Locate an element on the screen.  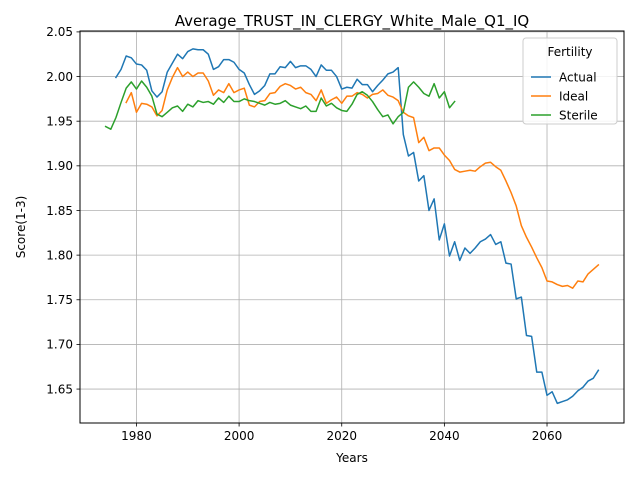
y-tick-label: 1.80 is located at coordinates (59, 255).